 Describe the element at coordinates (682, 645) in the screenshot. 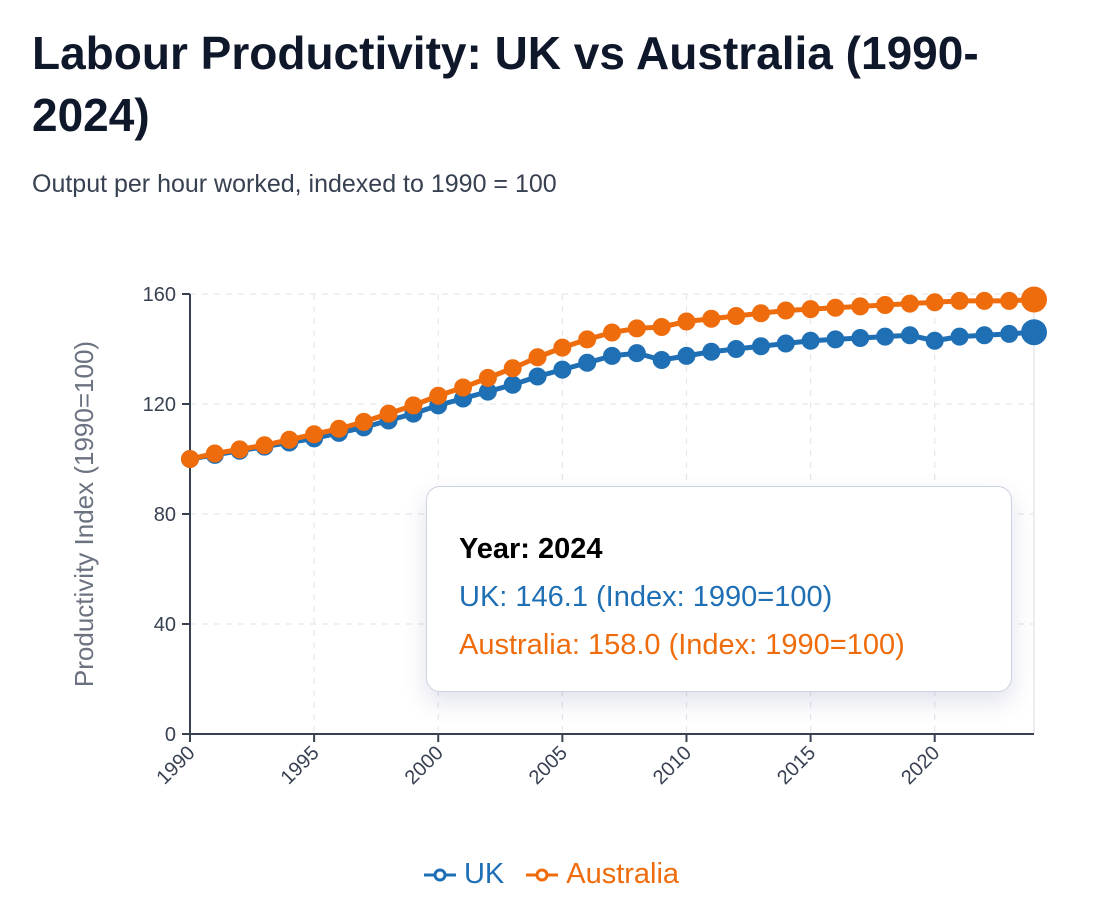

I see `tooltip-australia-value: Australia: 158.0 (Index: 1990=100)` at that location.